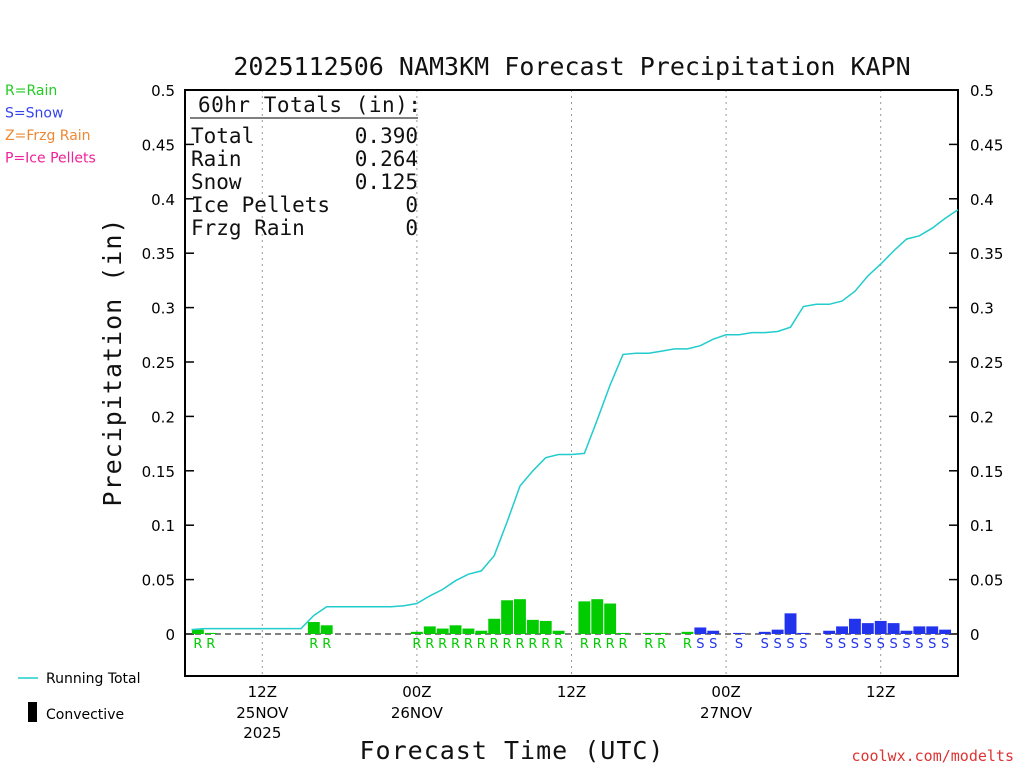 The width and height of the screenshot is (1024, 772). What do you see at coordinates (158, 254) in the screenshot?
I see `y-tick-label-left: 0.35` at bounding box center [158, 254].